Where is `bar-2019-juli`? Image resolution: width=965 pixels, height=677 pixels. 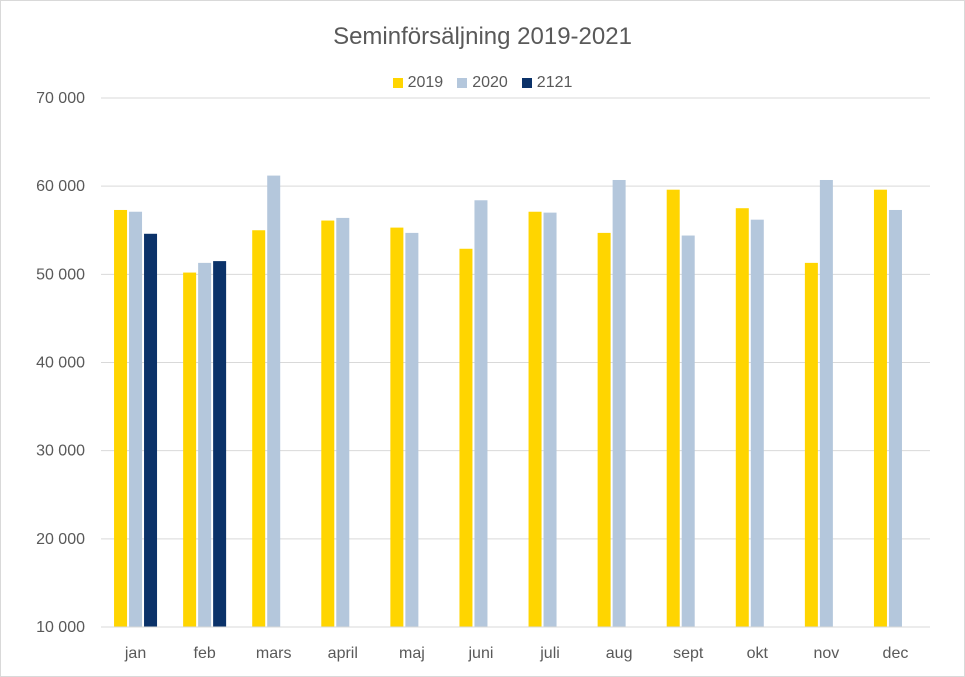
bar-2019-juli is located at coordinates (535, 419).